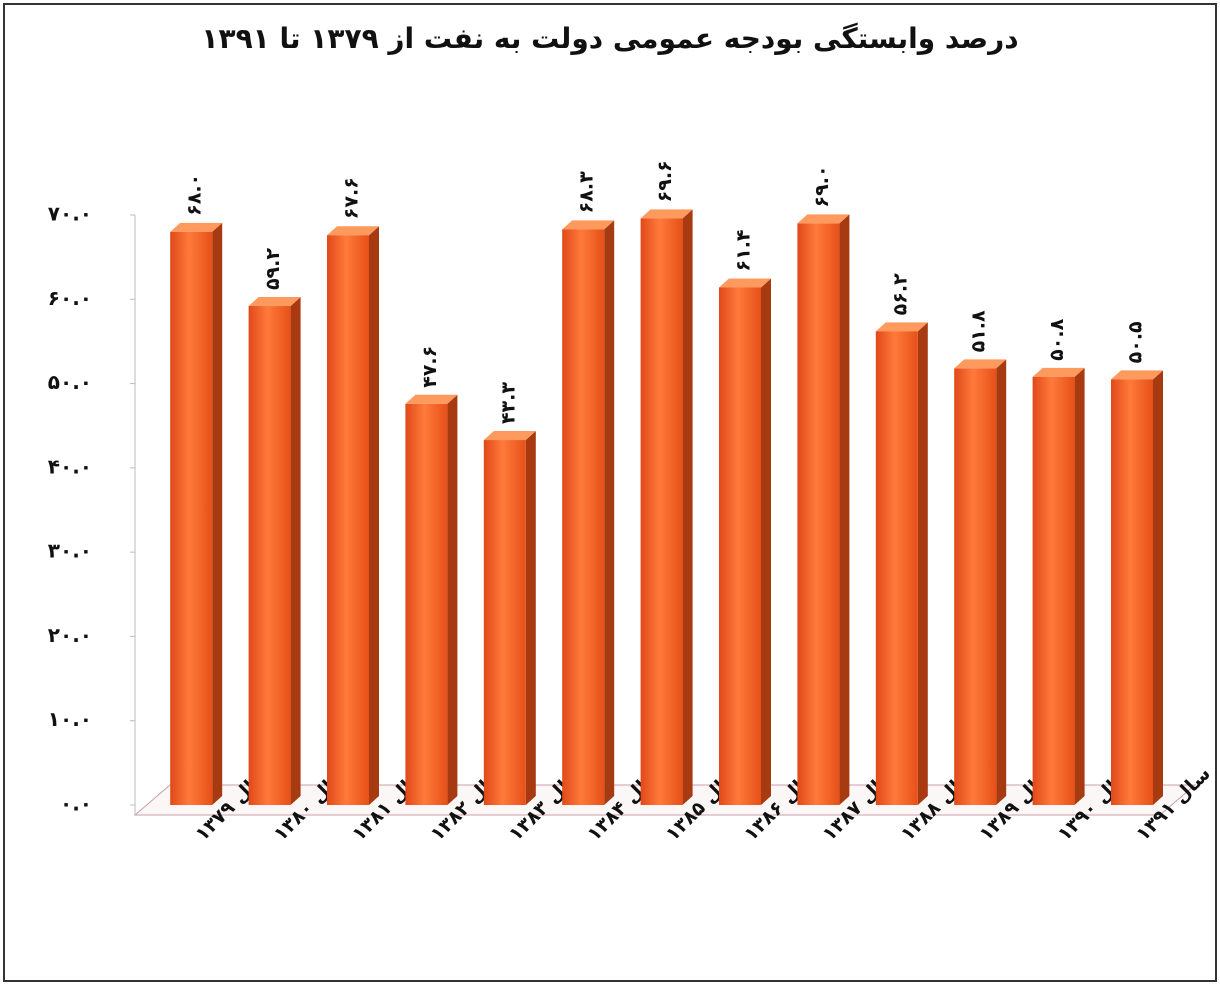 The height and width of the screenshot is (985, 1220). What do you see at coordinates (1057, 339) in the screenshot?
I see `value-label: ۵۰.۸` at bounding box center [1057, 339].